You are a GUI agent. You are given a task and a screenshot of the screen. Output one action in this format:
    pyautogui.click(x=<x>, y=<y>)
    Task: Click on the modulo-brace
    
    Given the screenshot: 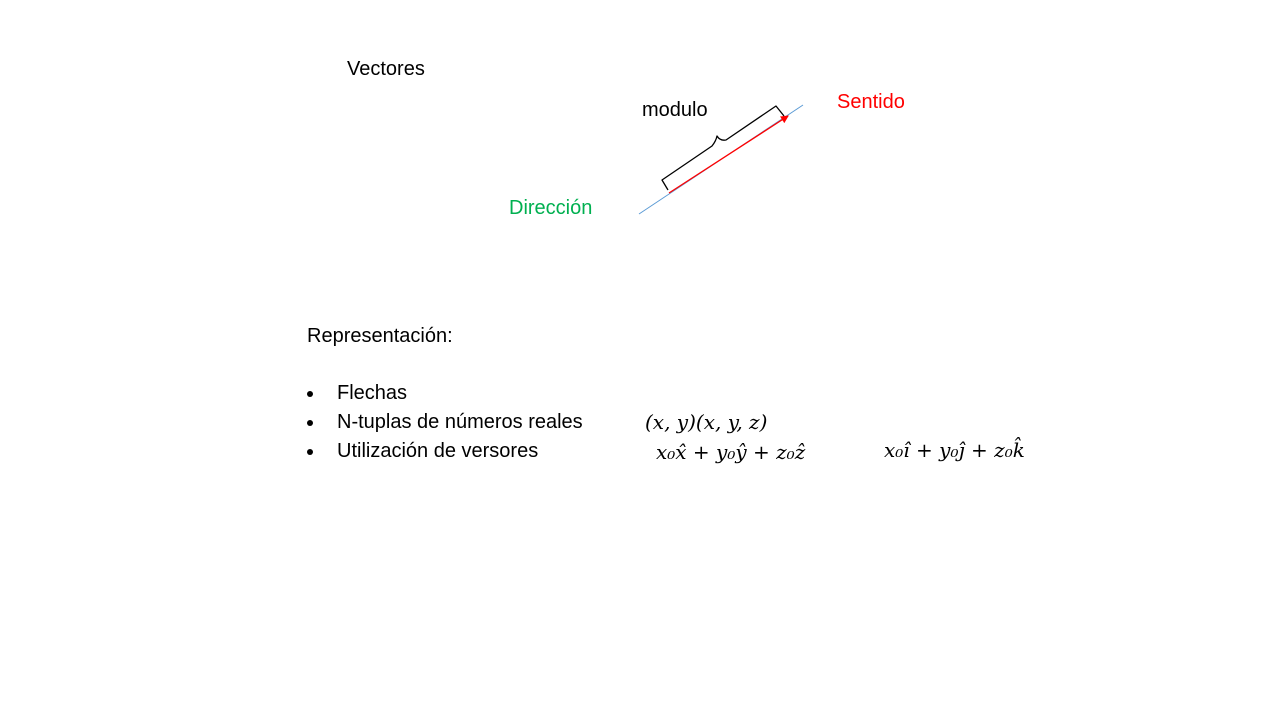 What is the action you would take?
    pyautogui.click(x=723, y=148)
    